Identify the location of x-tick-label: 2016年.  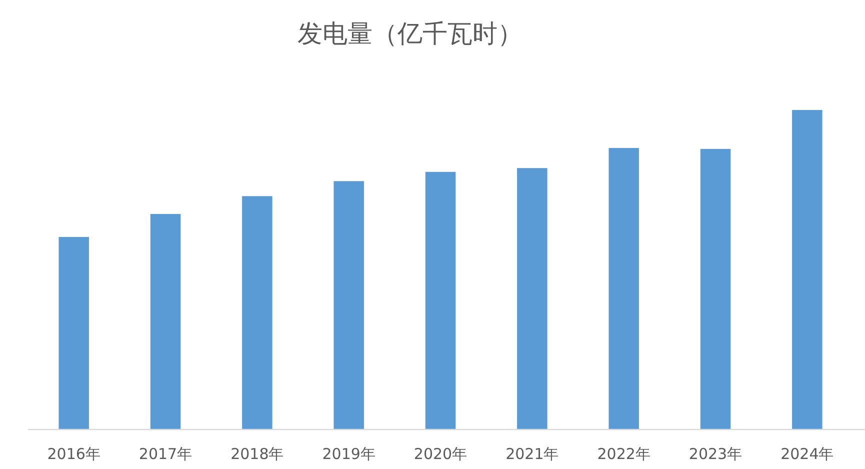
(73, 454).